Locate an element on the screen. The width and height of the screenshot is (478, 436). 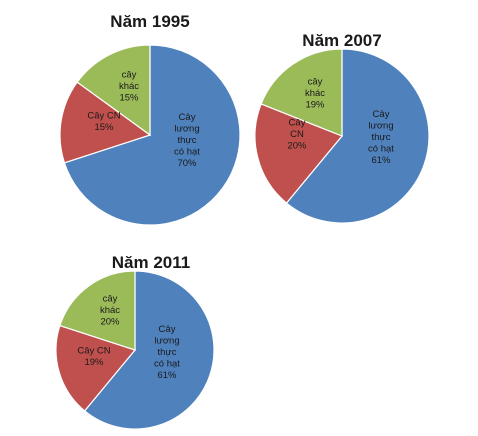
slice-label: Cây CN 15% is located at coordinates (103, 121).